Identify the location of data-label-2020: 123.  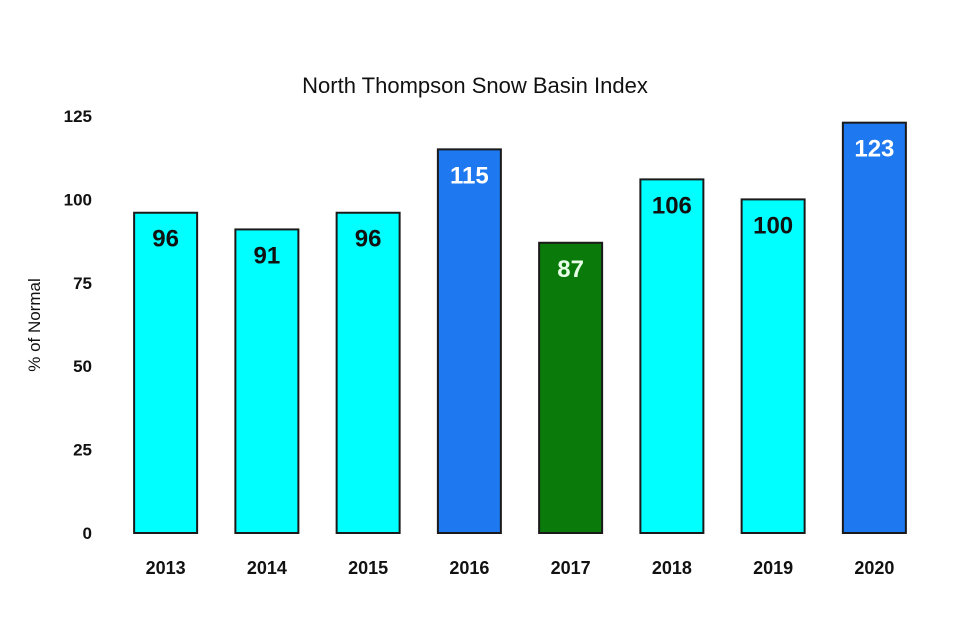
(874, 149).